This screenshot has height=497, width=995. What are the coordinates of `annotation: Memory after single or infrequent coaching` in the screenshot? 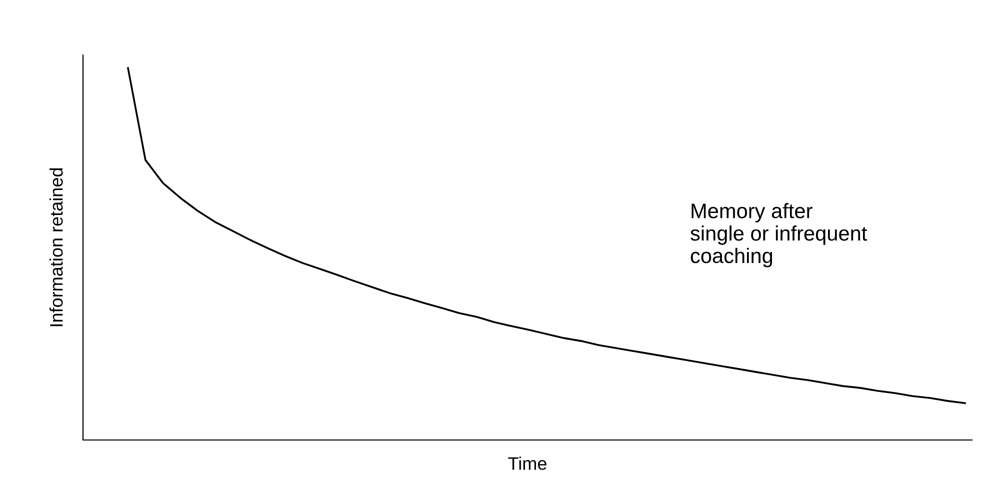 It's located at (779, 235).